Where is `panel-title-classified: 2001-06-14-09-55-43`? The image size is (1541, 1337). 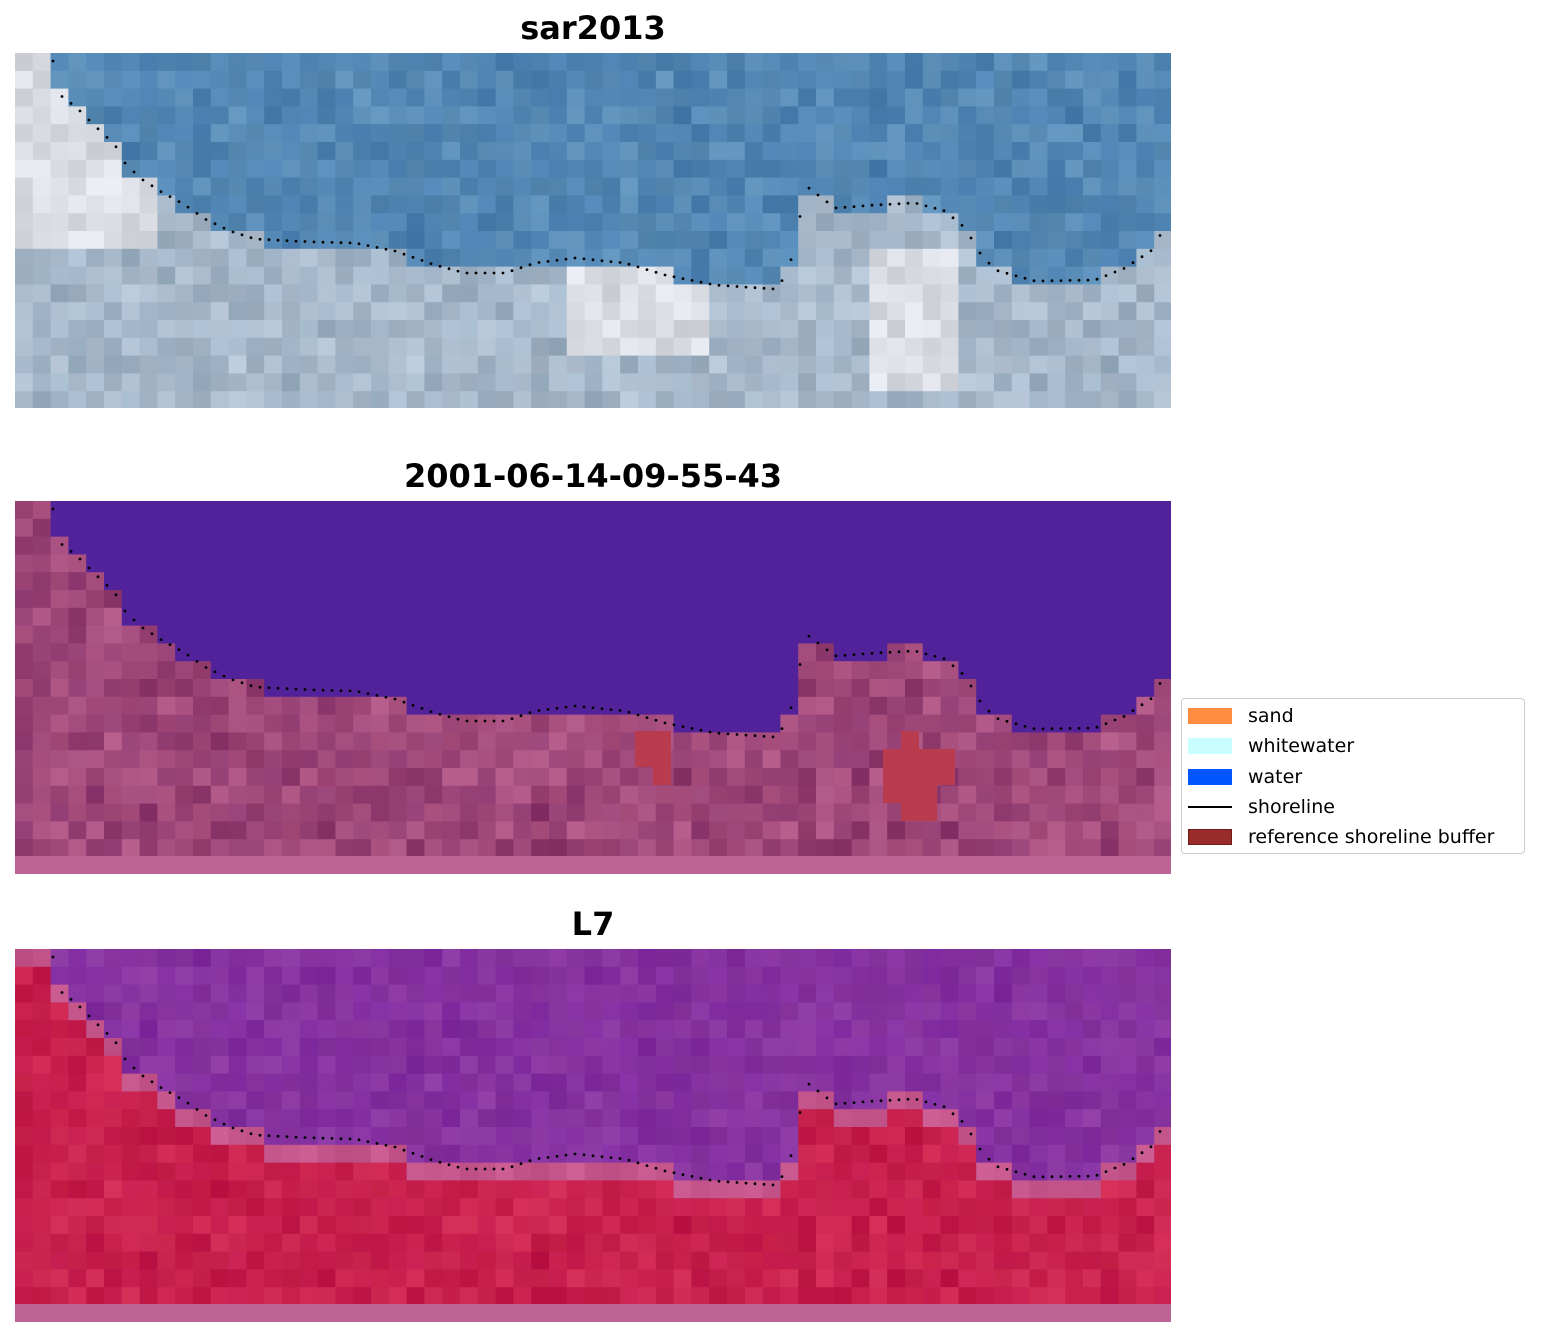
panel-title-classified: 2001-06-14-09-55-43 is located at coordinates (593, 476).